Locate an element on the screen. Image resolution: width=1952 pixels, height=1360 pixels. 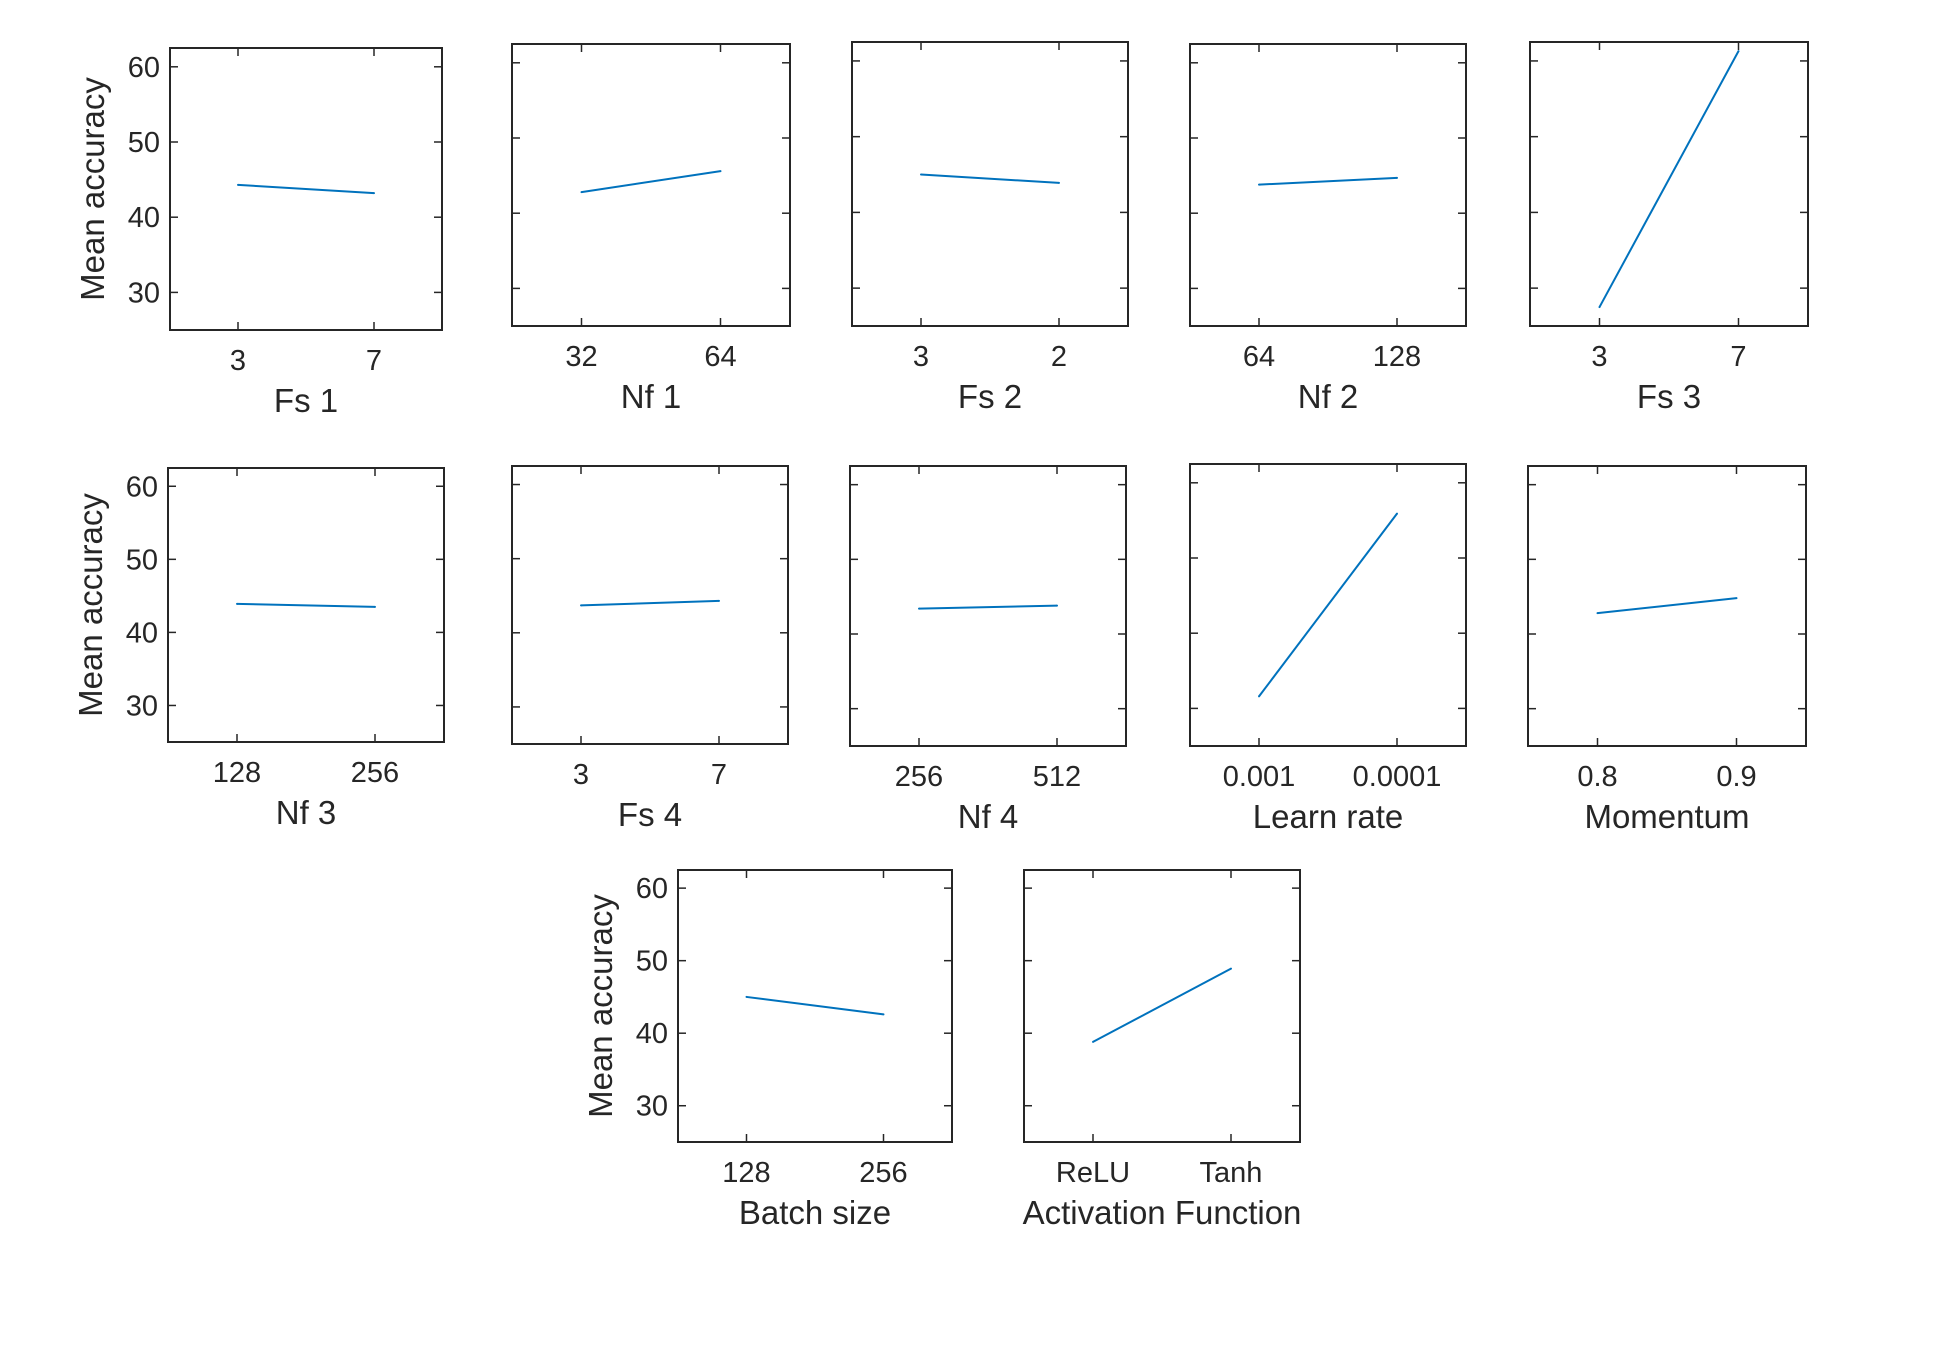
panel-4: 64 128 Nf 2 is located at coordinates (1328, 229).